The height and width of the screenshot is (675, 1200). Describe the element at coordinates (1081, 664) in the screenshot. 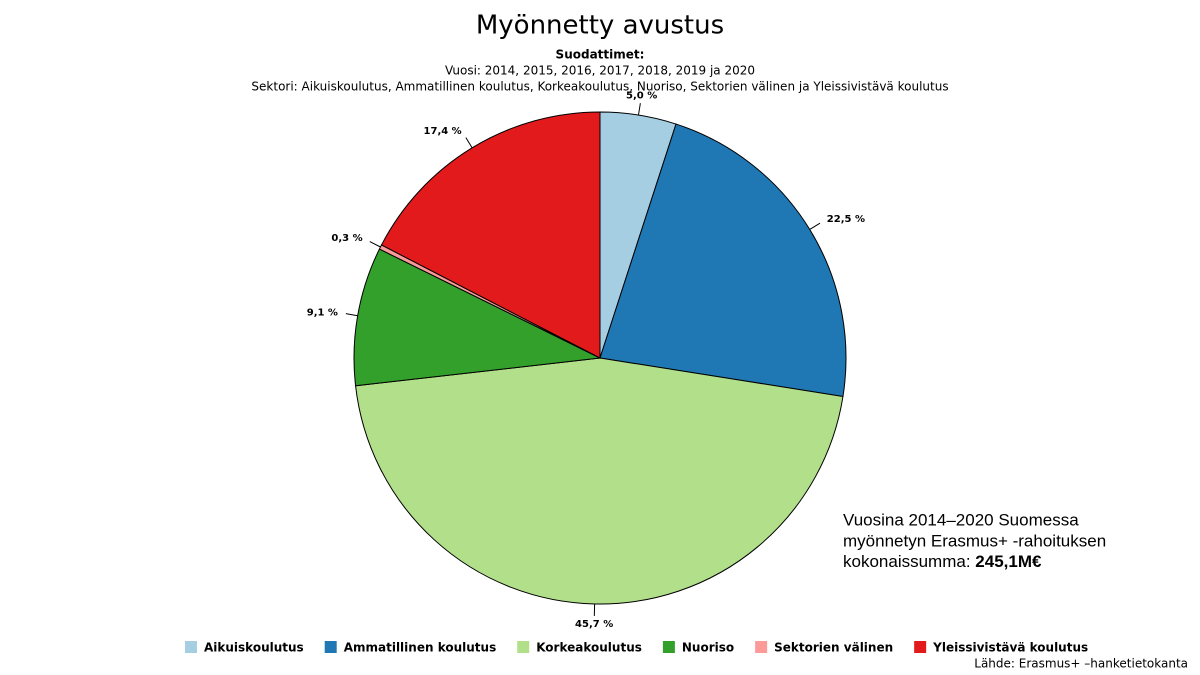

I see `source: Lähde: Erasmus+ –hanketietokanta` at that location.